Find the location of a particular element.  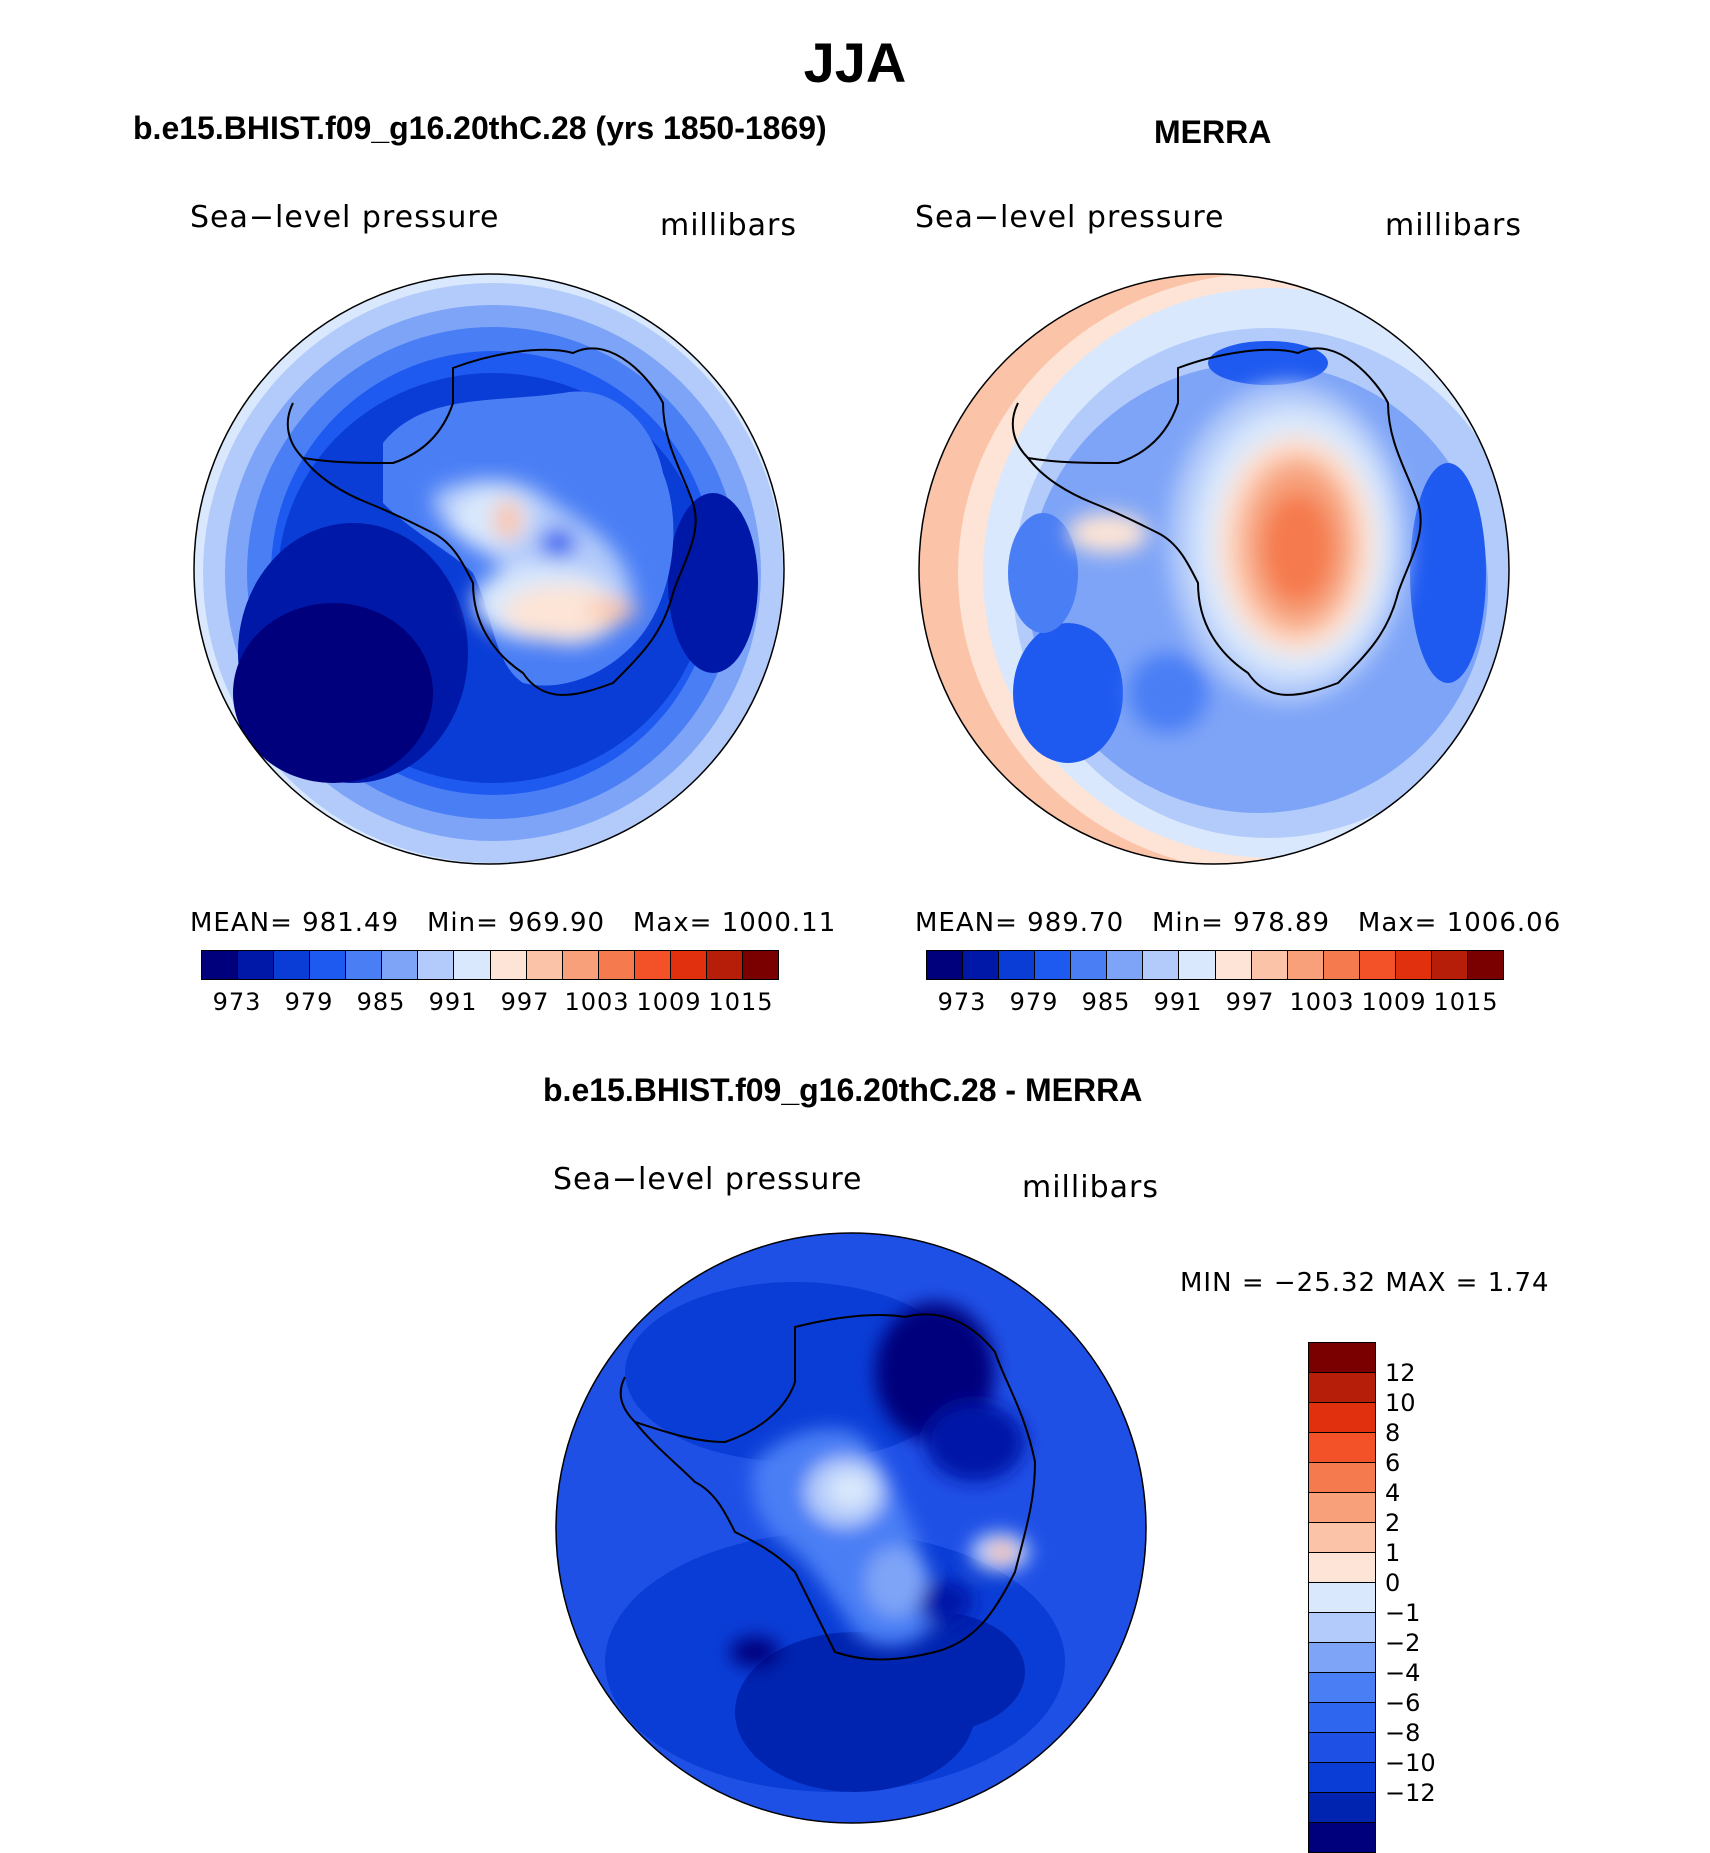

model-colorbar-tick-label: 991 is located at coordinates (453, 1002).